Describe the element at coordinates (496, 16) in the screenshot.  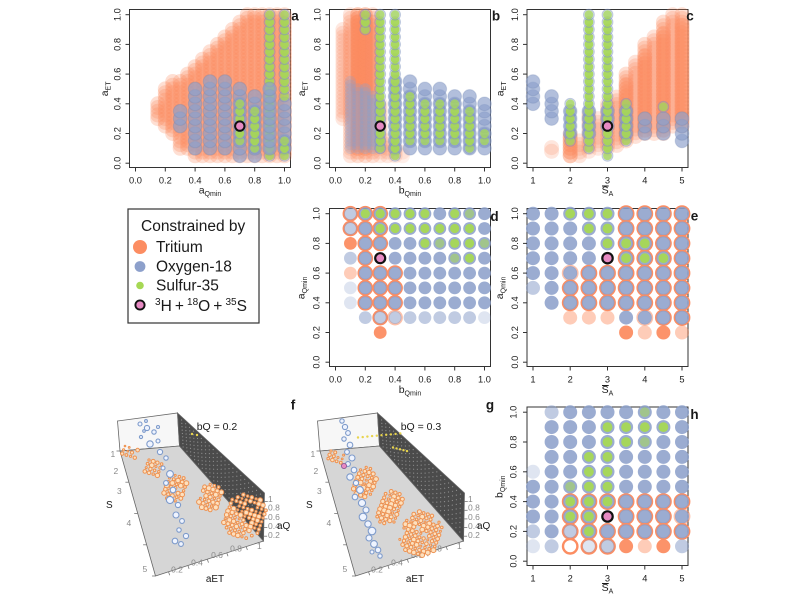
I see `svg-text: b` at that location.